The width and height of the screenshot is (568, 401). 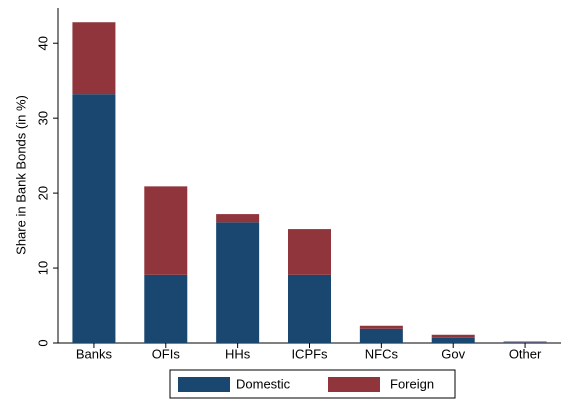 I want to click on y-axis-label: Share in Bank Bonds (in %), so click(x=20, y=175).